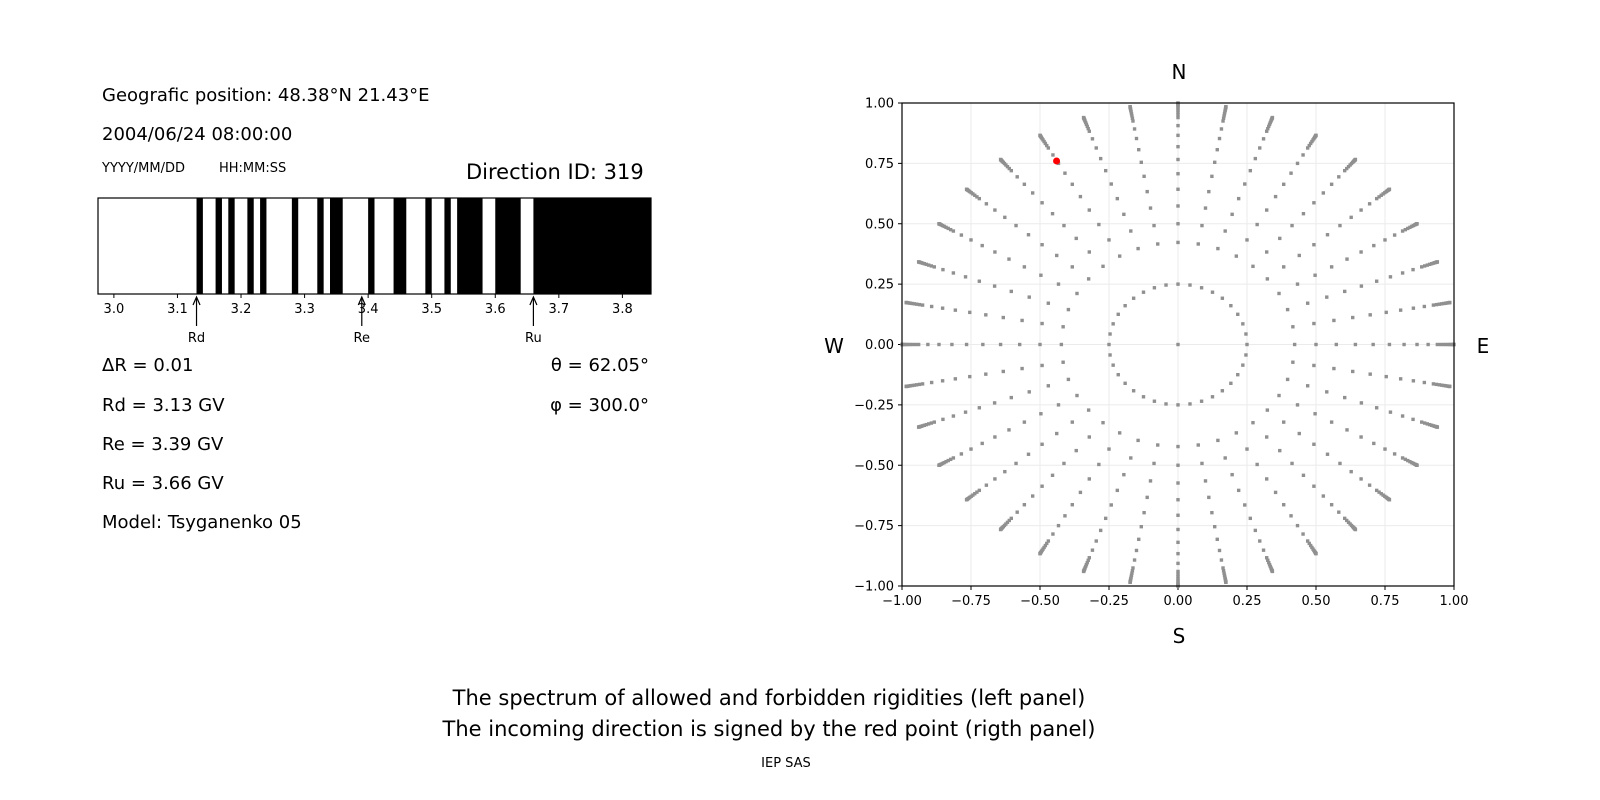  What do you see at coordinates (368, 309) in the screenshot?
I see `x-tick-label: 3.4` at bounding box center [368, 309].